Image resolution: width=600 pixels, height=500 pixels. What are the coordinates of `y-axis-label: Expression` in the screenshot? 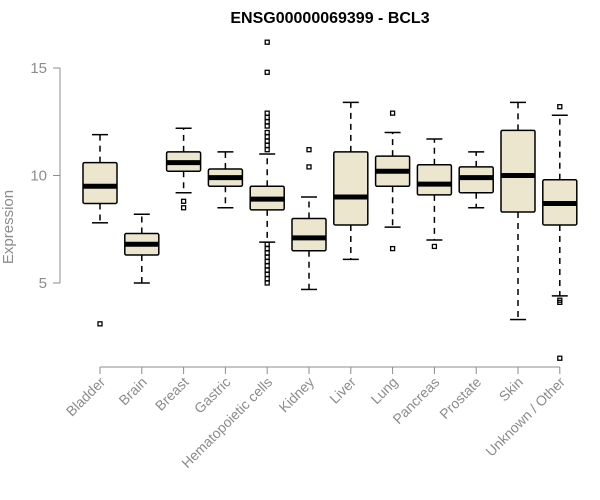 It's located at (8, 227).